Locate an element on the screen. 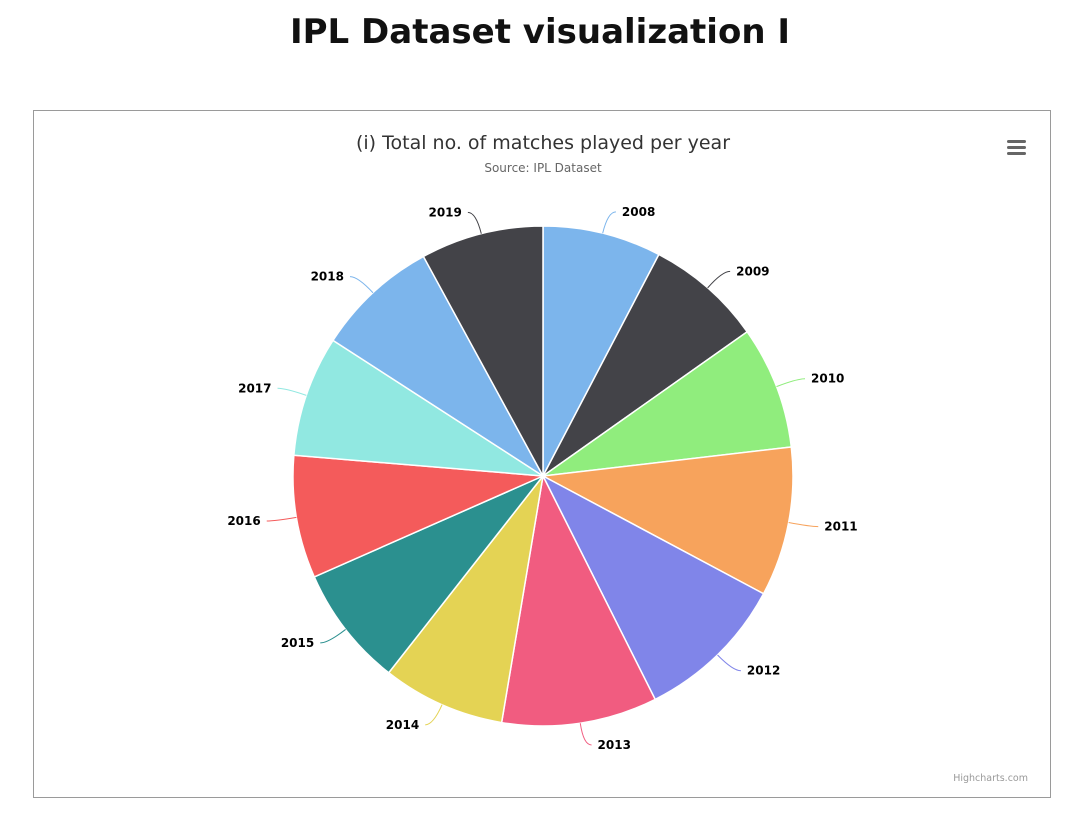 This screenshot has height=816, width=1080. label-connector-2015 is located at coordinates (333, 636).